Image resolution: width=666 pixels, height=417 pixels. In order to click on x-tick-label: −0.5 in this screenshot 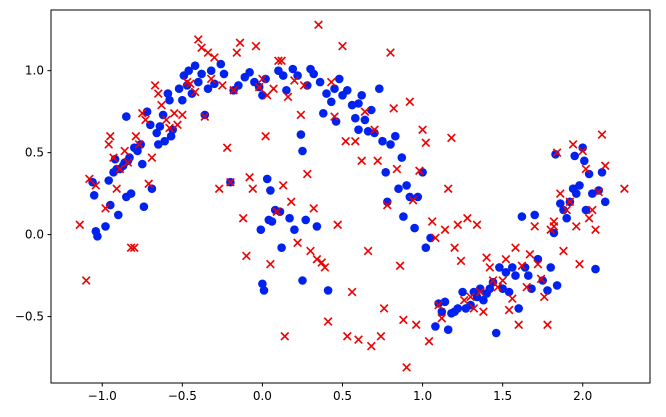, I will do `click(182, 396)`.